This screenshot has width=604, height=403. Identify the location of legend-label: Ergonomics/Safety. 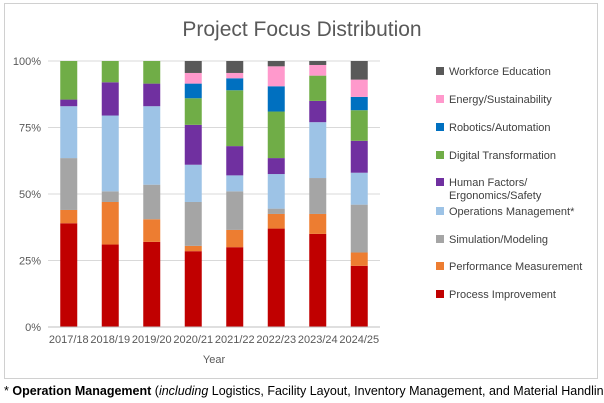
(495, 196).